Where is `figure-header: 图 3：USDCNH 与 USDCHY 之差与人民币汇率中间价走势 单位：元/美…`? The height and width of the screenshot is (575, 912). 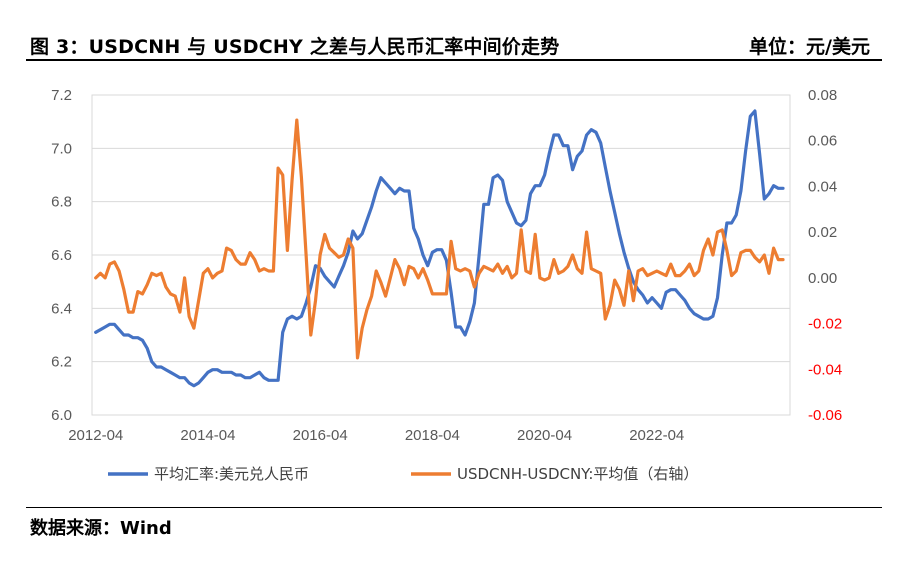
figure-header: 图 3：USDCNH 与 USDCHY 之差与人民币汇率中间价走势 单位：元/美… is located at coordinates (455, 45).